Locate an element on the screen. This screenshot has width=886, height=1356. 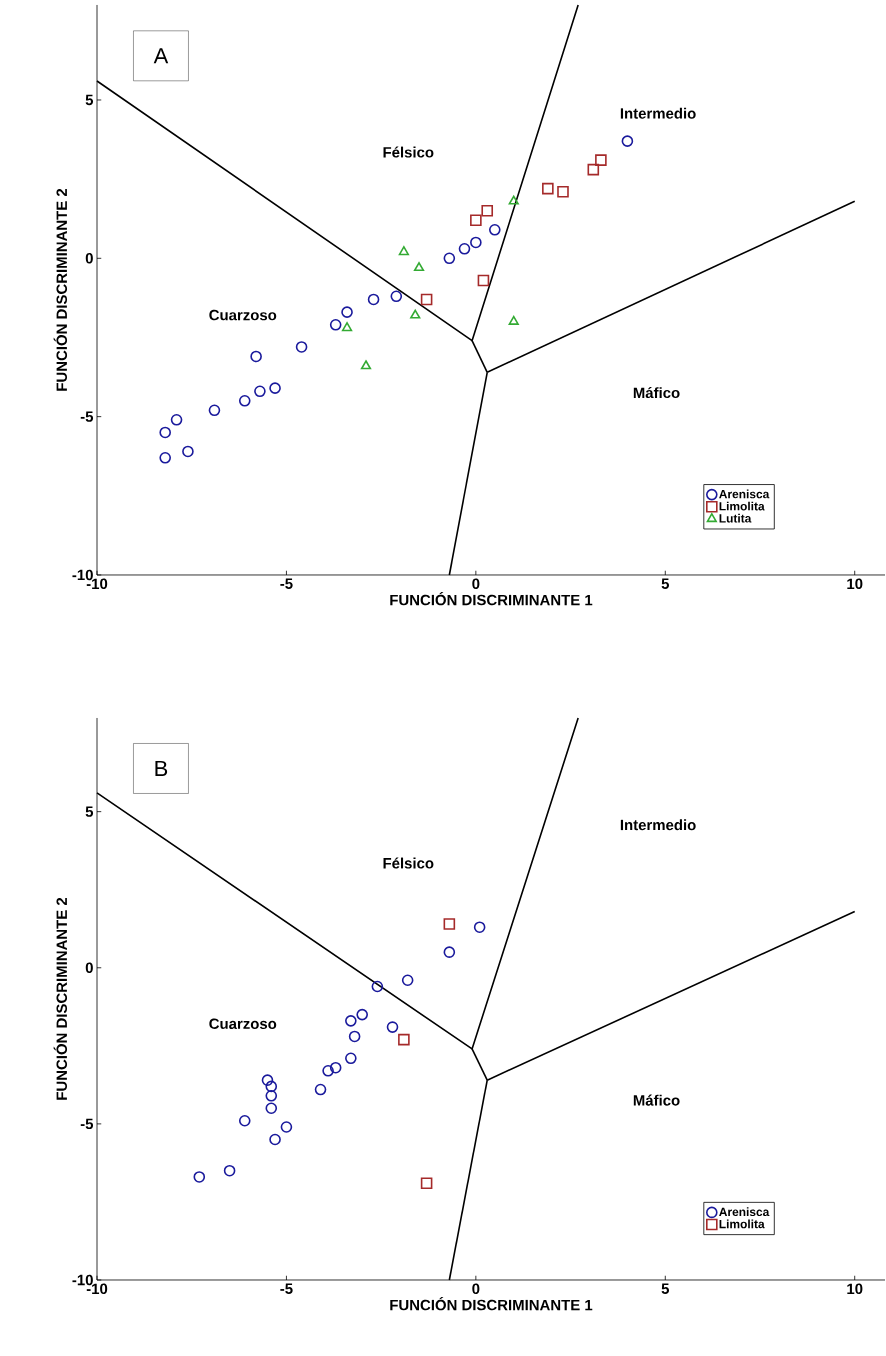
legend-label: Lutita is located at coordinates (735, 518).